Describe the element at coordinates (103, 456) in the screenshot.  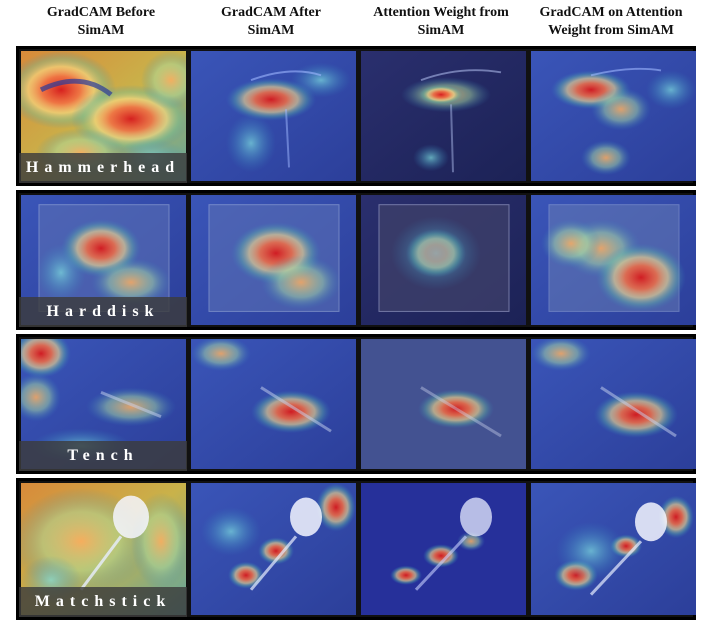
I see `row-label: Tench` at that location.